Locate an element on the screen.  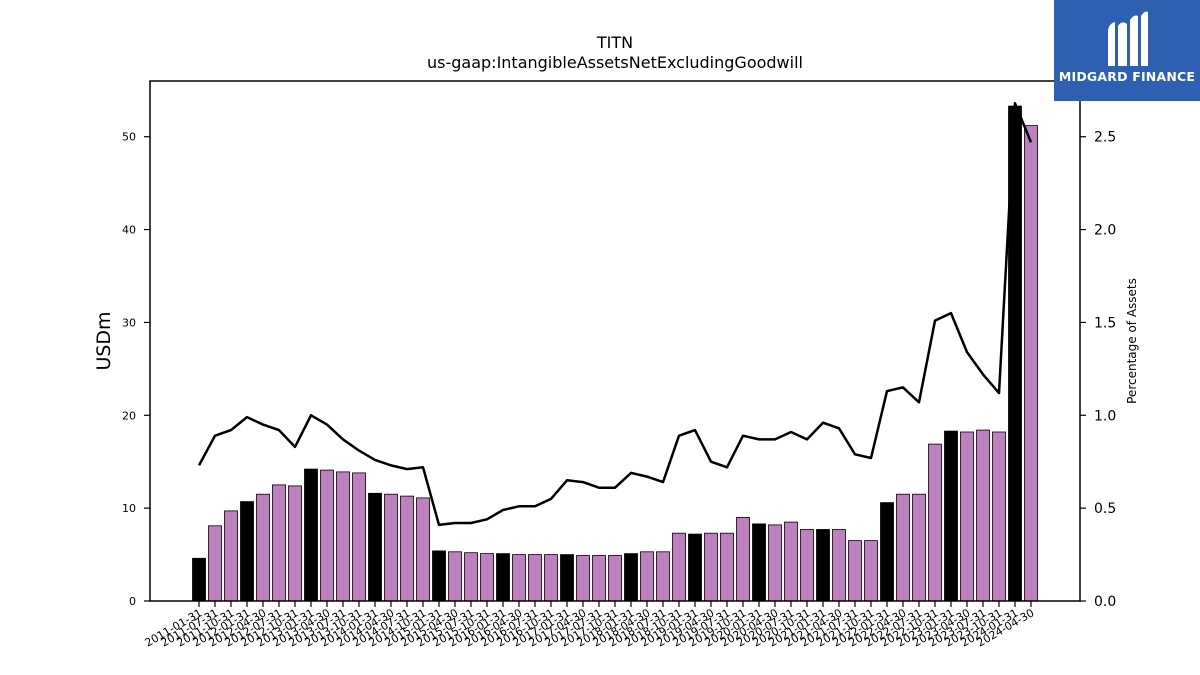
y2-tick-label: 1.0 is located at coordinates (1105, 416).